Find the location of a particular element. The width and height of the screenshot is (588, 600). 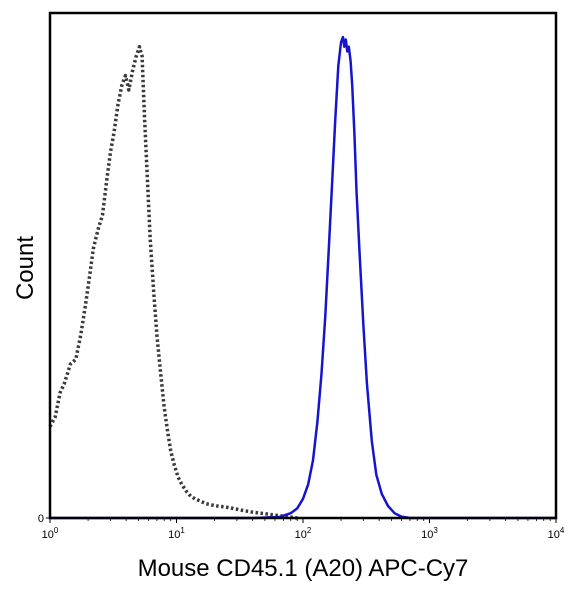

x-tick-exponent: 2 is located at coordinates (309, 530).